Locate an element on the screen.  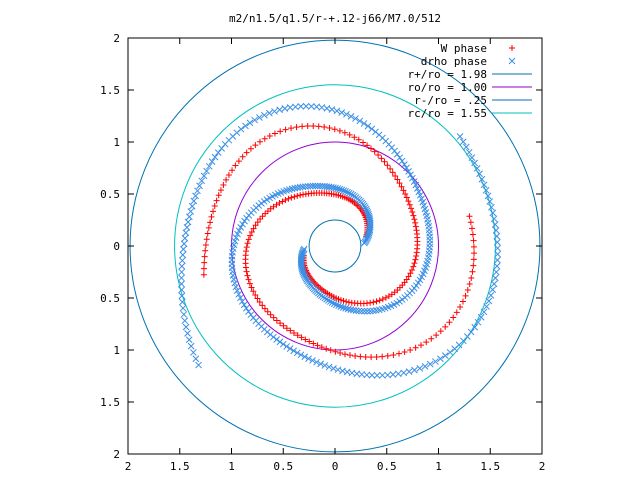
legend-label: rc/ro = 1.55 is located at coordinates (447, 113).